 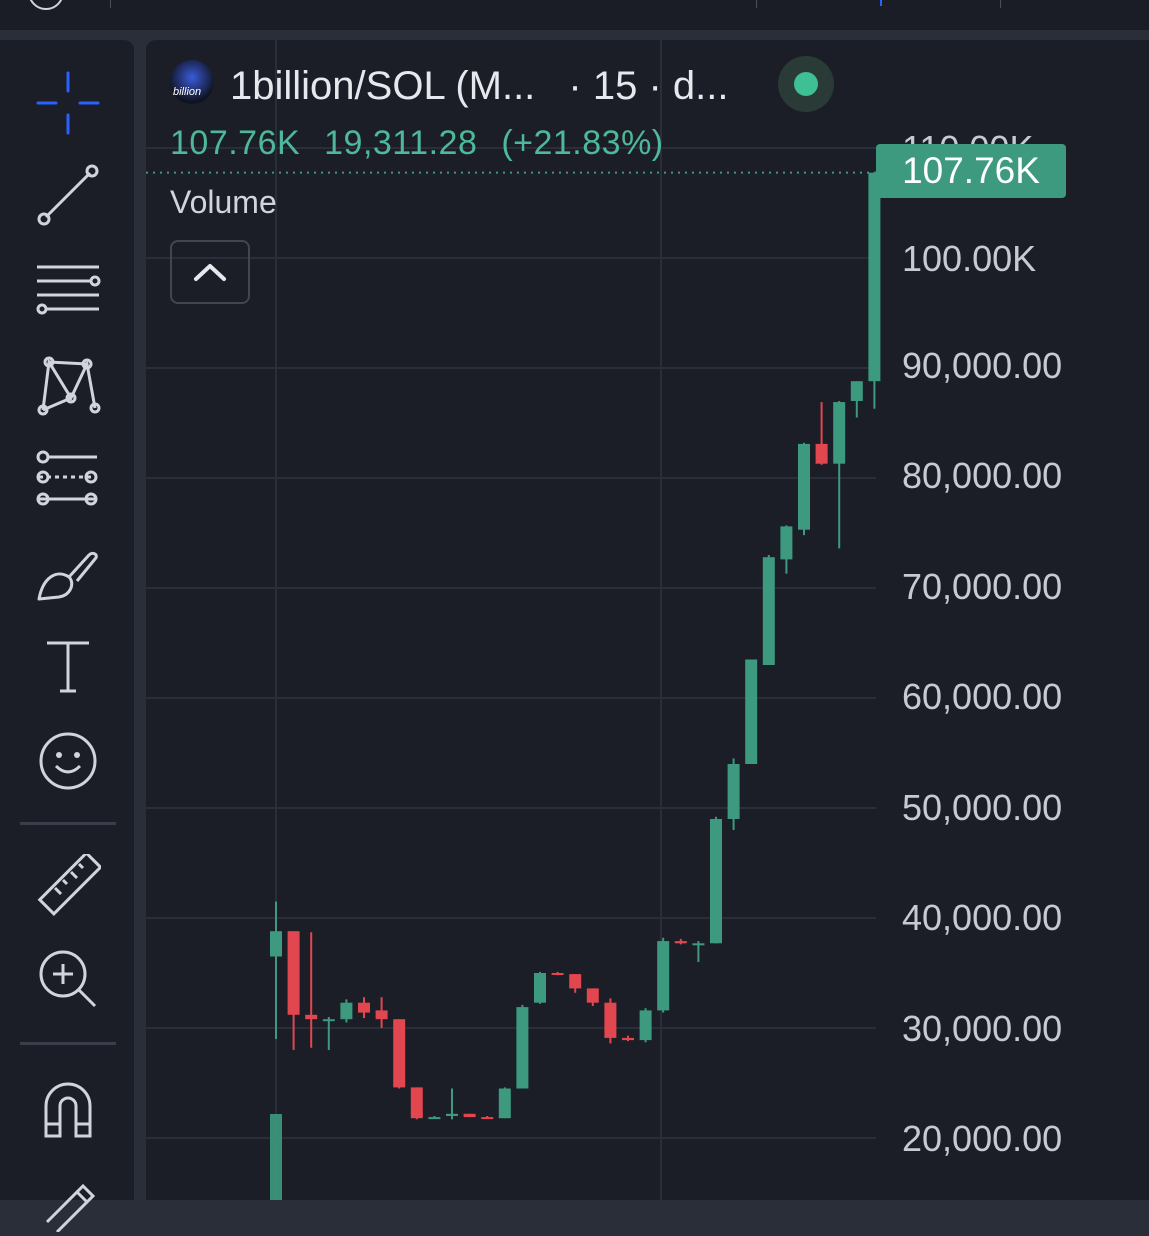 I want to click on logo-text: billion, so click(x=187, y=92).